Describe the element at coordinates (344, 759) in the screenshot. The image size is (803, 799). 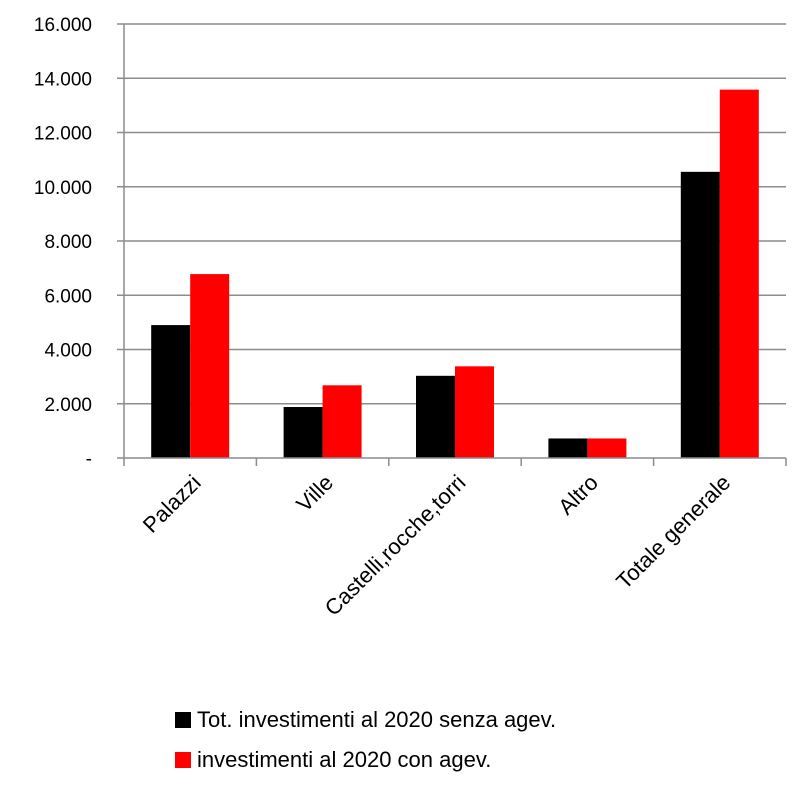
I see `legend-label-series-2: investimenti al 2020 con agev.` at that location.